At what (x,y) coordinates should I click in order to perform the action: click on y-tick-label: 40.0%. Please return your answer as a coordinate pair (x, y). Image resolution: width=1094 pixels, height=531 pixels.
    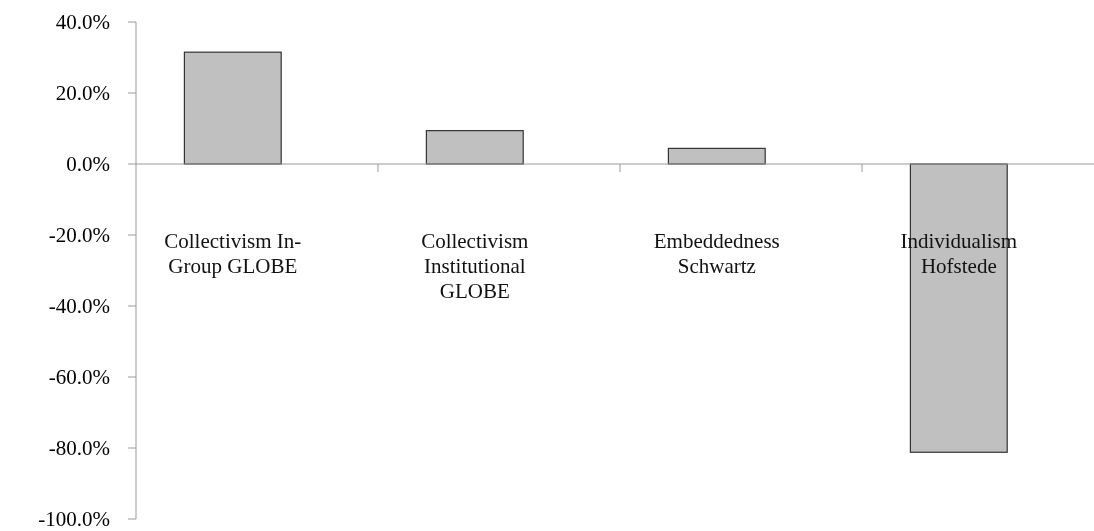
    Looking at the image, I should click on (82, 22).